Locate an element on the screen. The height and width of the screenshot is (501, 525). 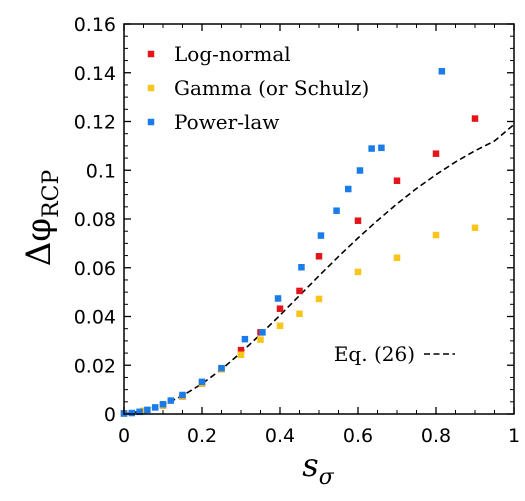
y-tick-label: 0 is located at coordinates (110, 415).